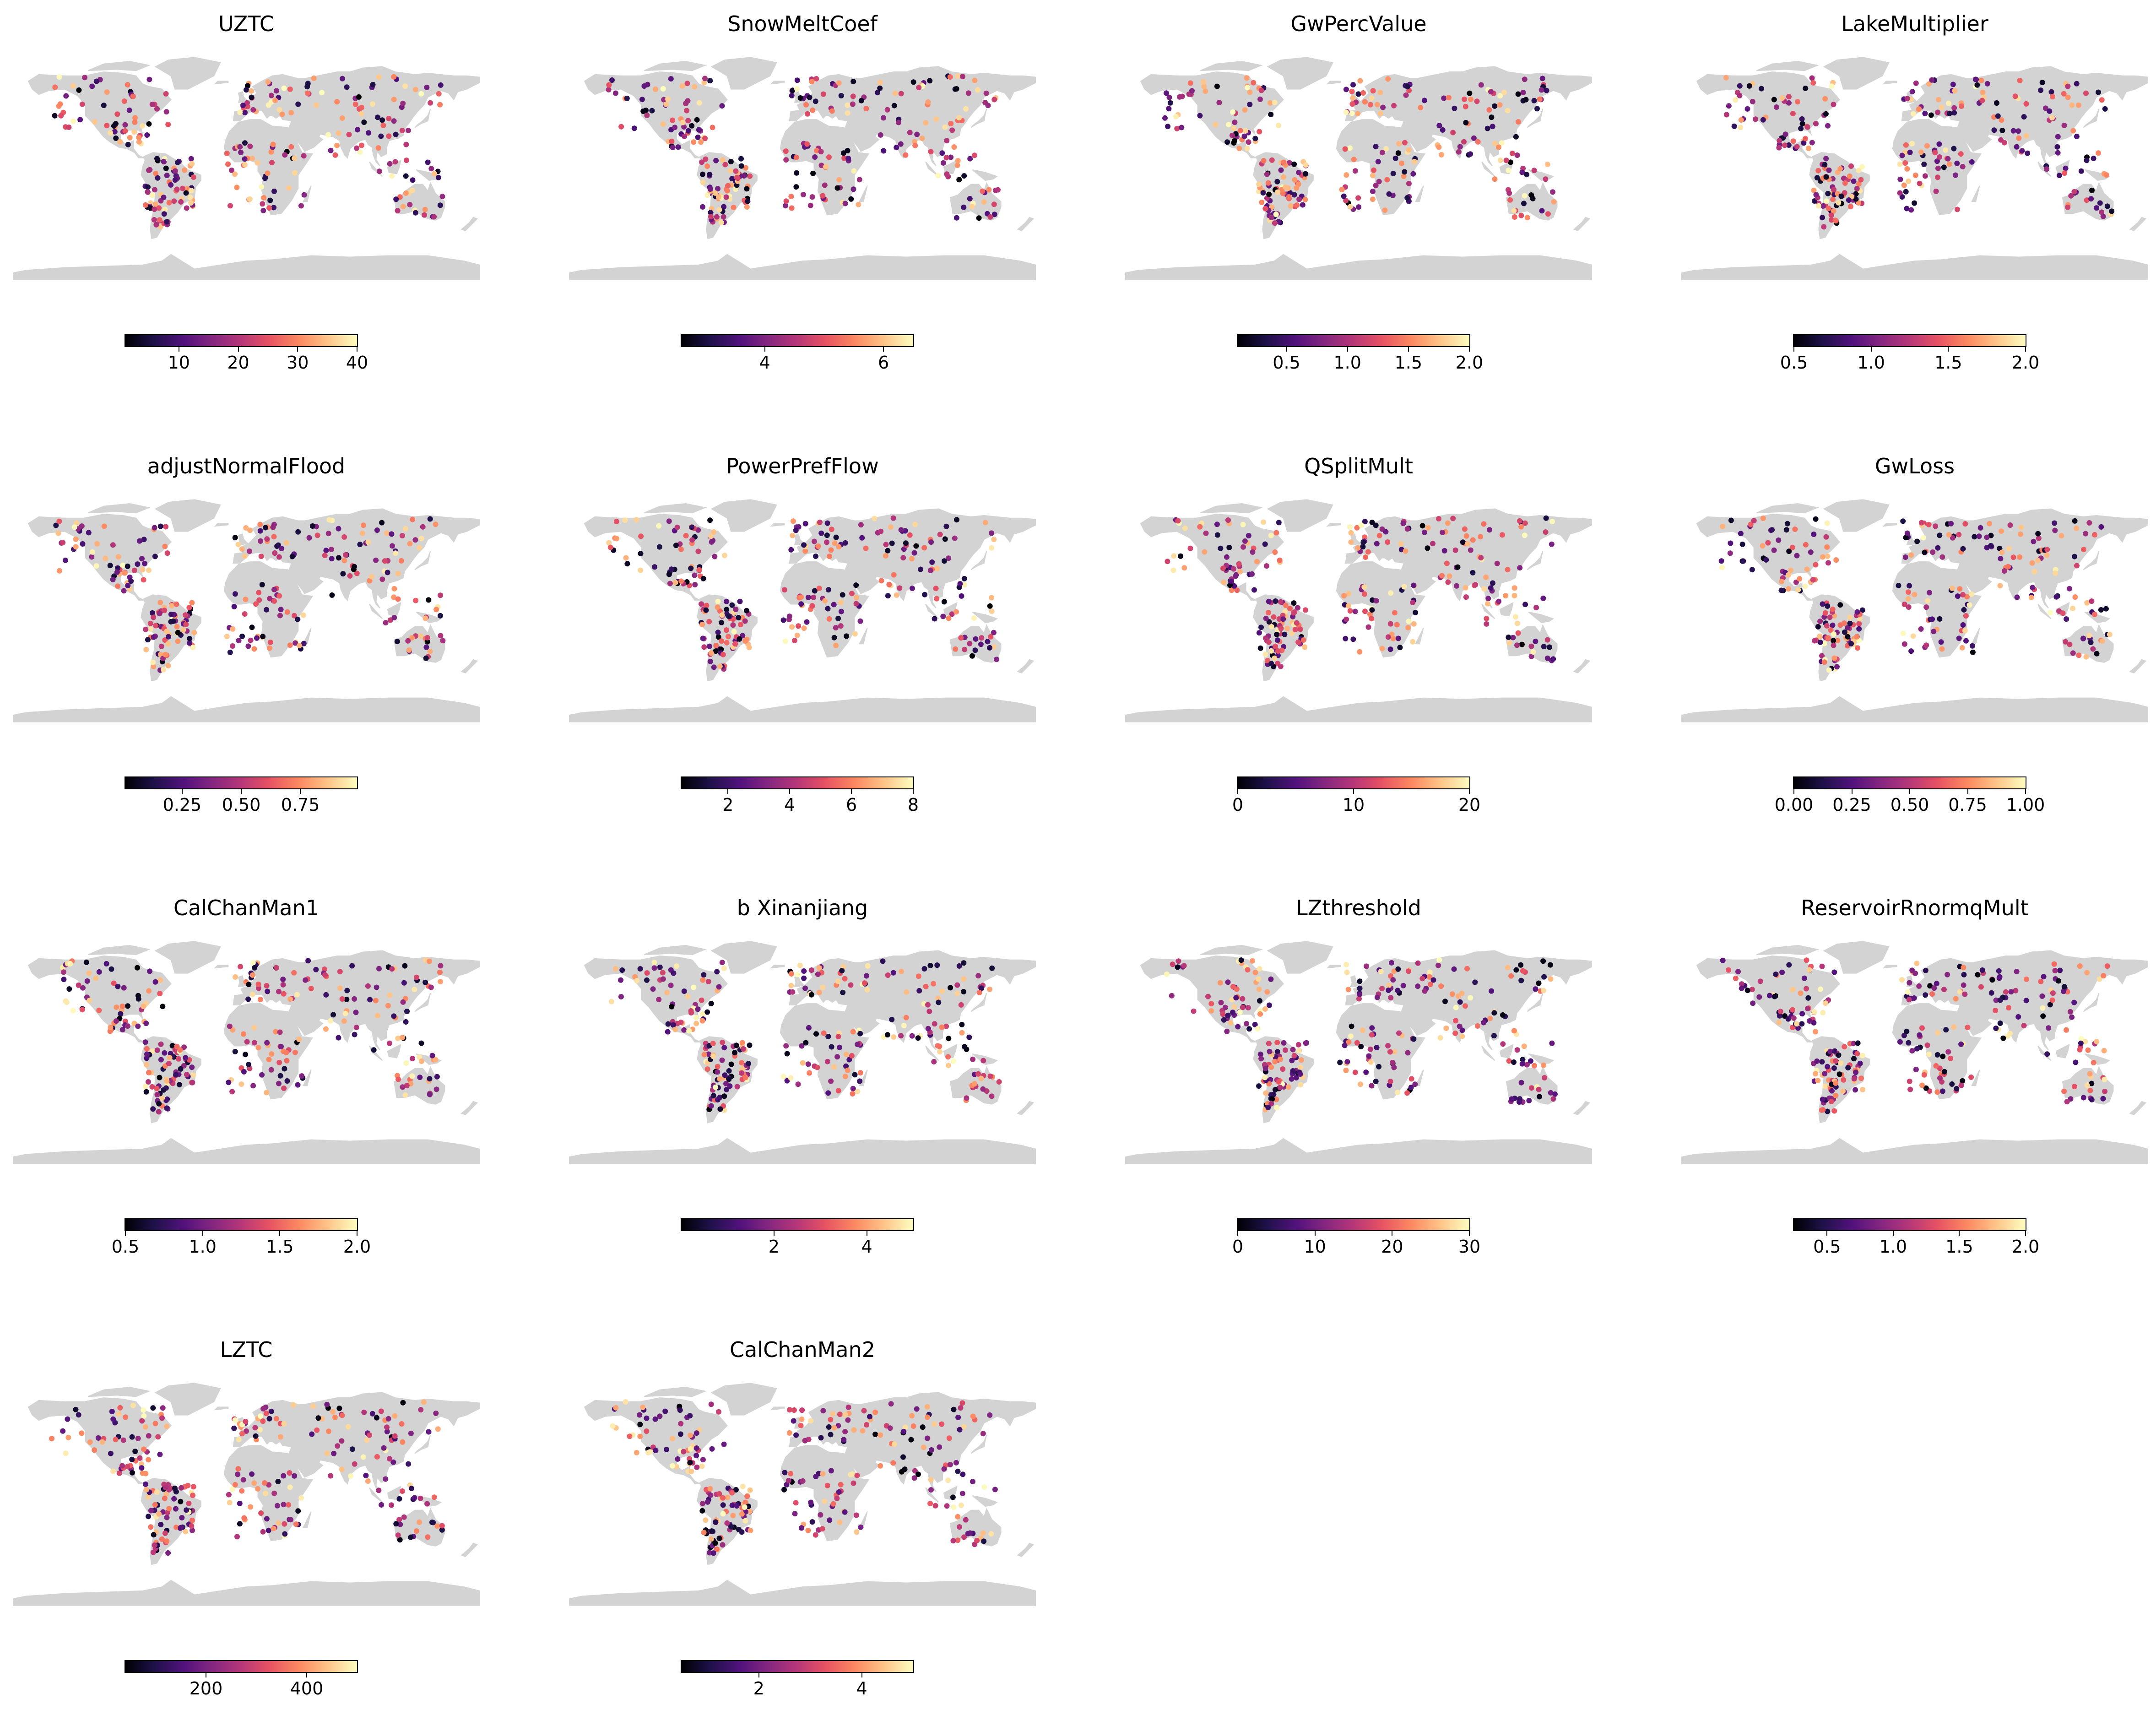 This screenshot has height=1710, width=2156. I want to click on map-panel: SnowMeltCoef 4 6, so click(803, 195).